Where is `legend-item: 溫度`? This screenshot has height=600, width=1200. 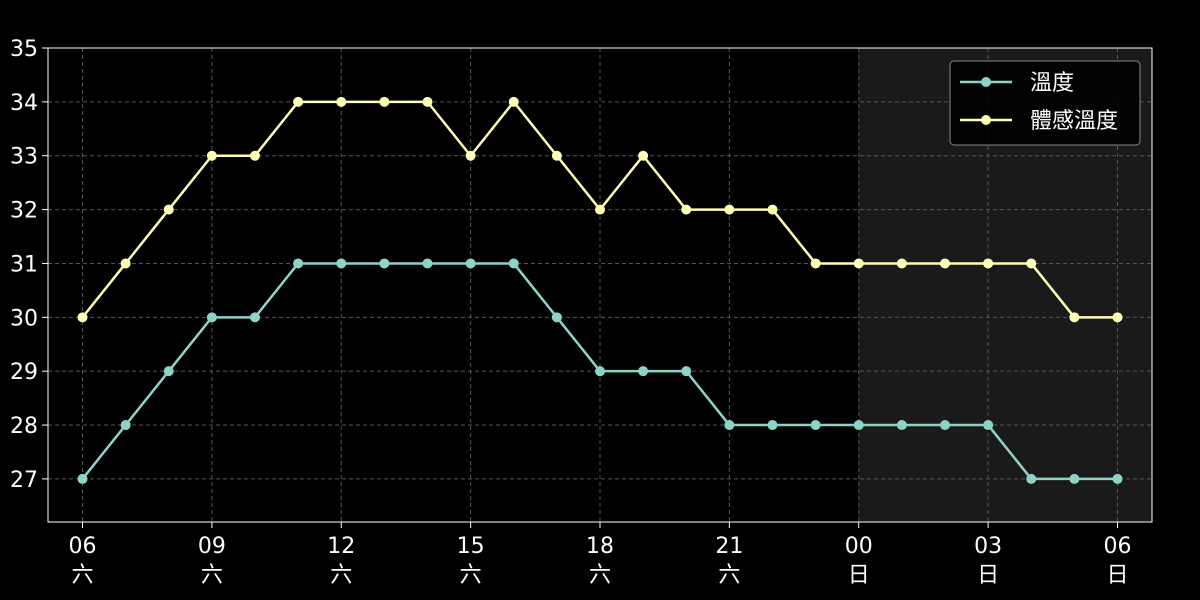
legend-item: 溫度 is located at coordinates (1017, 83).